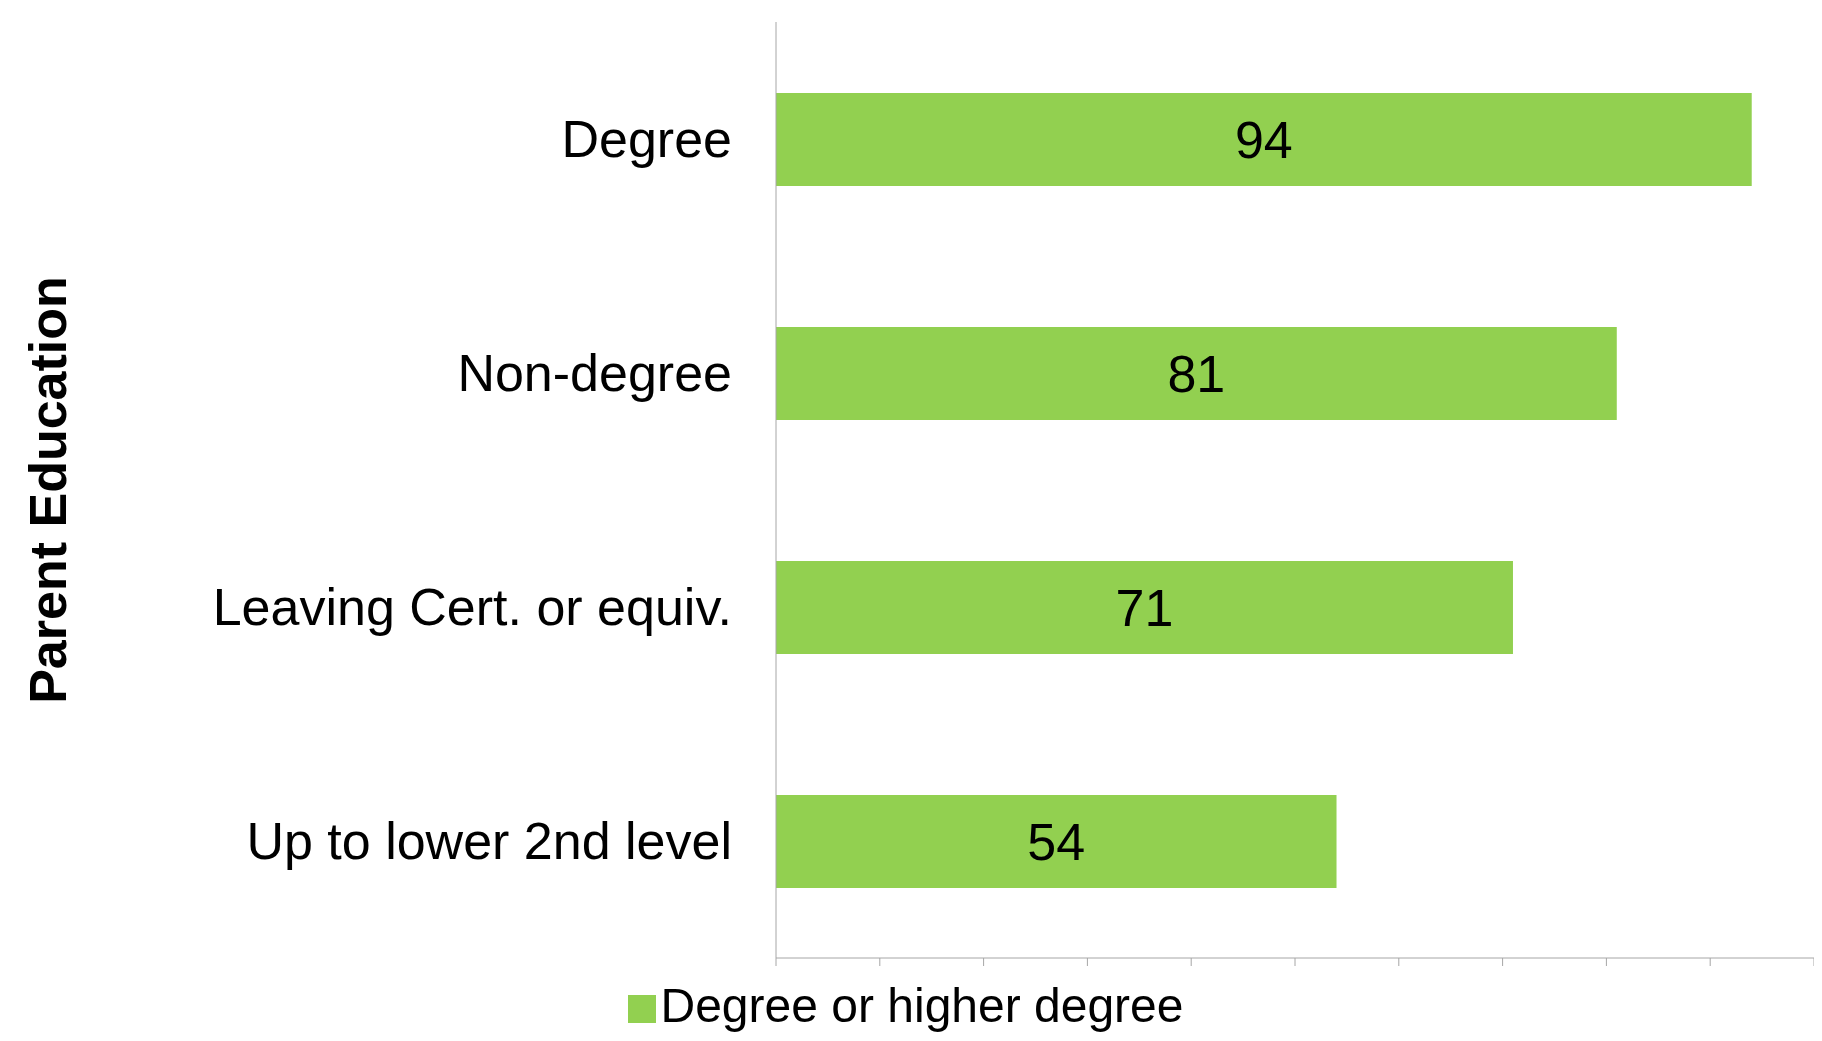  I want to click on data-label: 81, so click(1196, 373).